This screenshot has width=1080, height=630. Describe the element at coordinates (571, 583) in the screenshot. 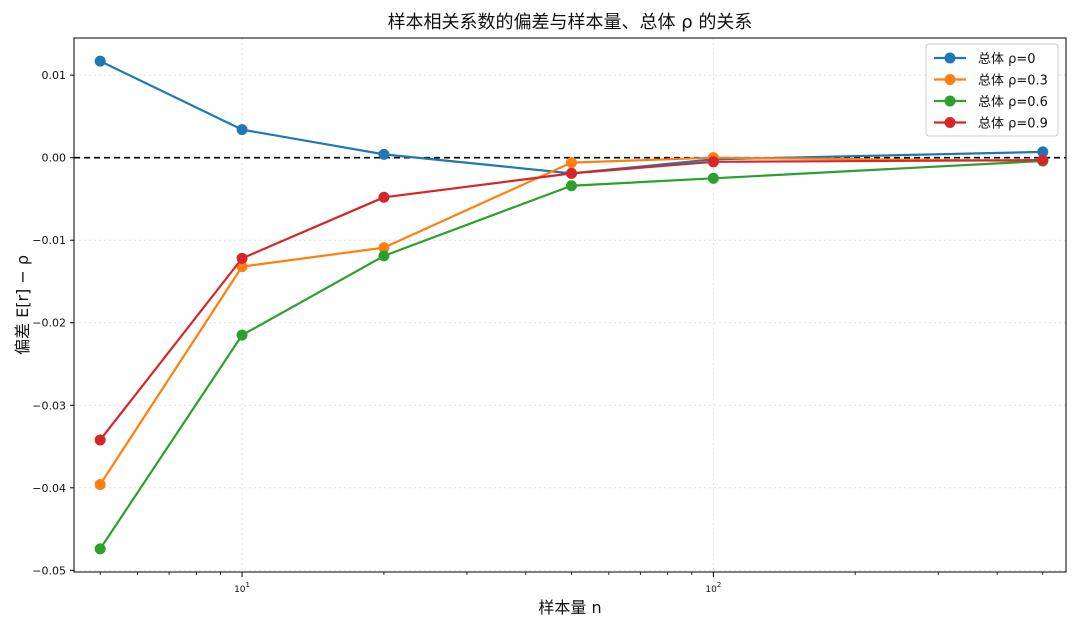

I see `x-axis: 10¹ 10²` at that location.